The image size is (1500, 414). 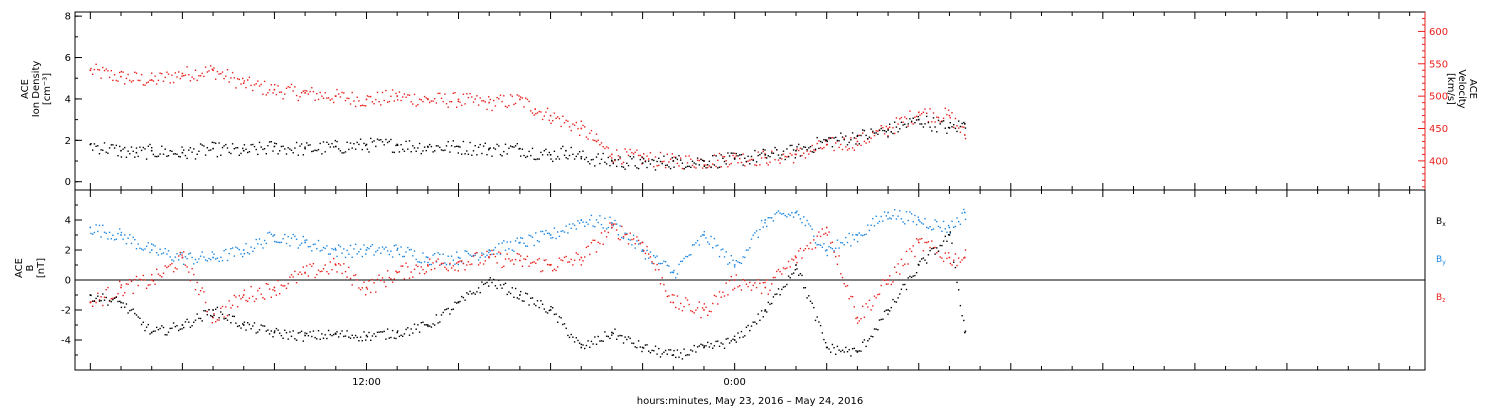 What do you see at coordinates (528, 143) in the screenshot?
I see `series-line0` at bounding box center [528, 143].